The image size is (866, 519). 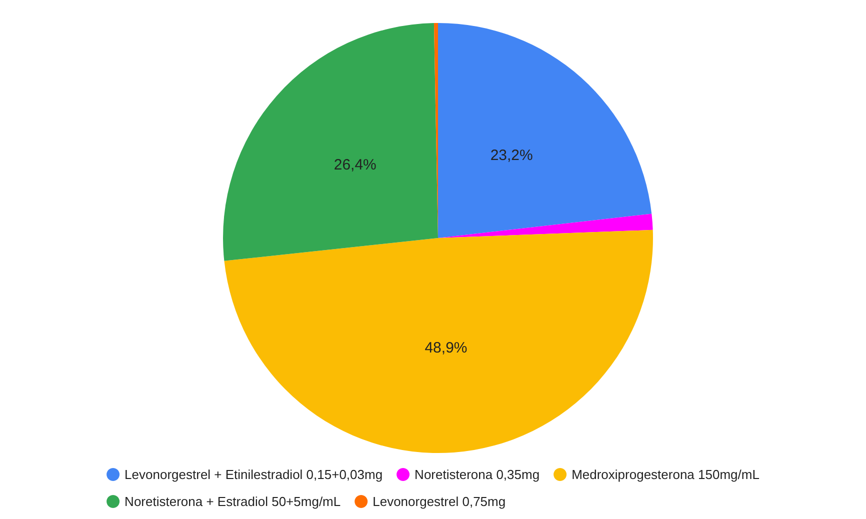 I want to click on legend-label: Levonorgestrel 0,75mg, so click(x=439, y=501).